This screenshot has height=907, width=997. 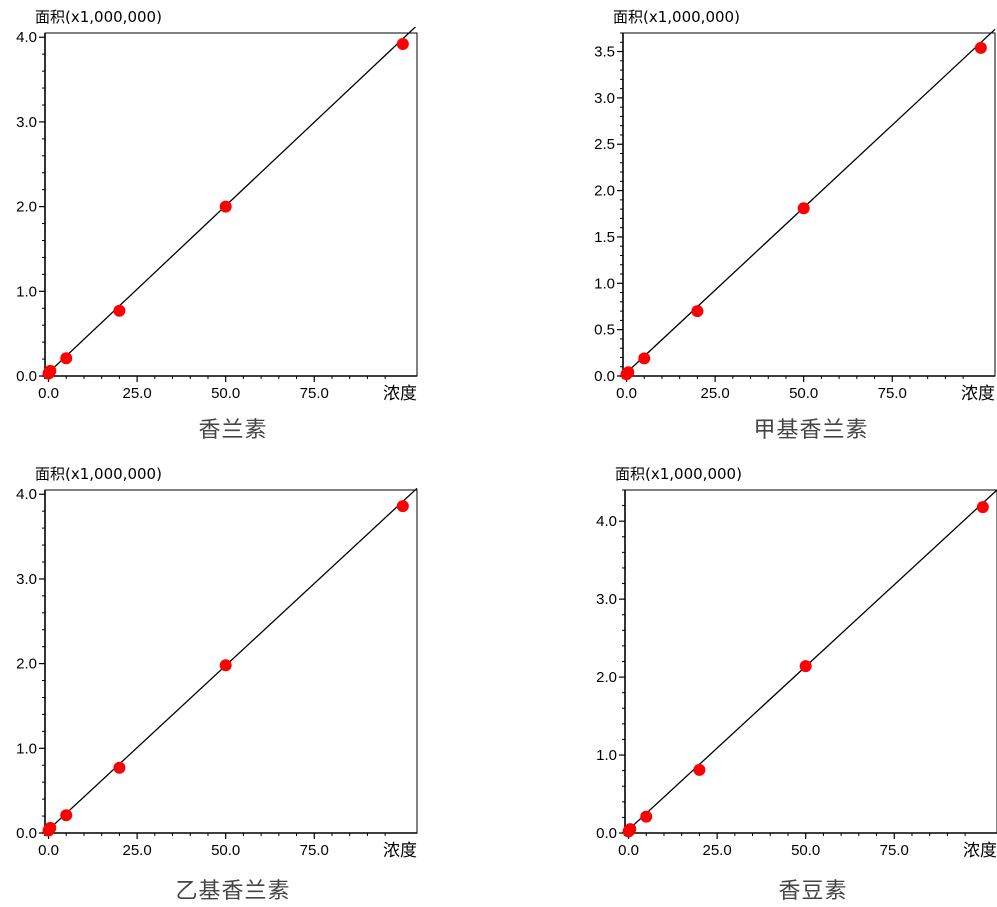 I want to click on y-tick-label: 1.5, so click(x=604, y=237).